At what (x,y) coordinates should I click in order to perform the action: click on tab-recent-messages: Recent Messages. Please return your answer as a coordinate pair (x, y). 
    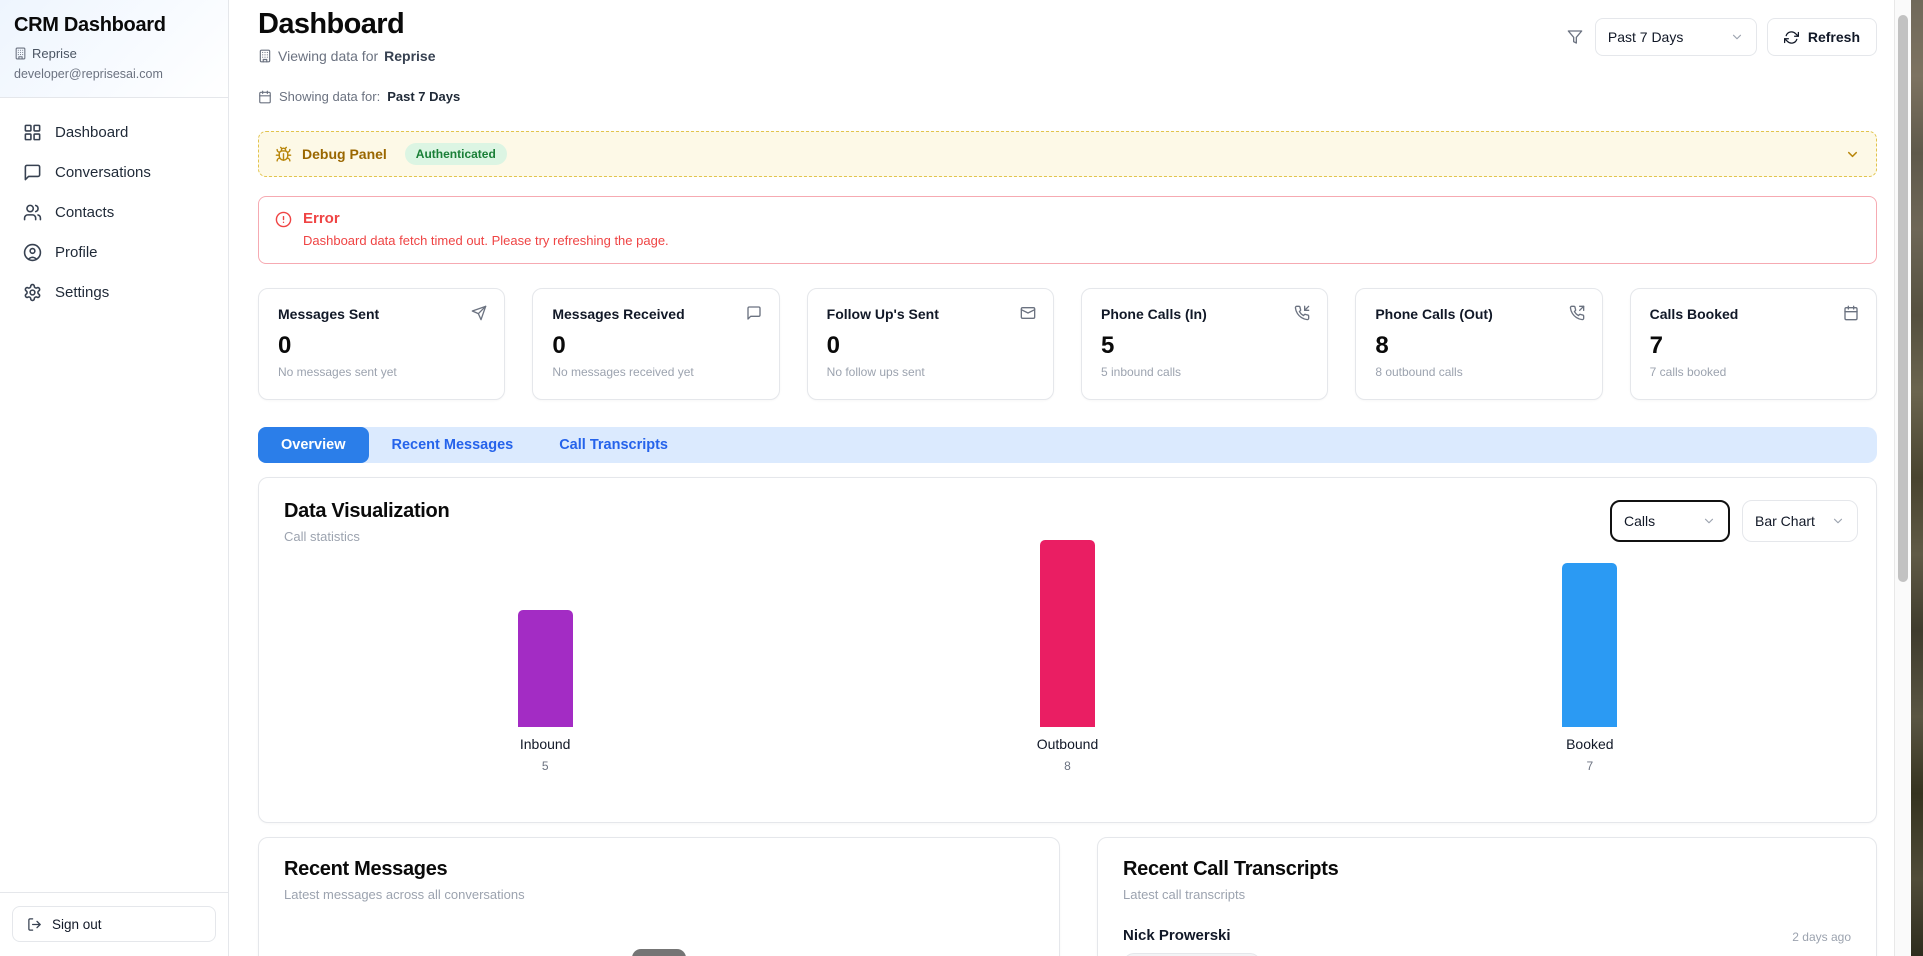
    Looking at the image, I should click on (452, 445).